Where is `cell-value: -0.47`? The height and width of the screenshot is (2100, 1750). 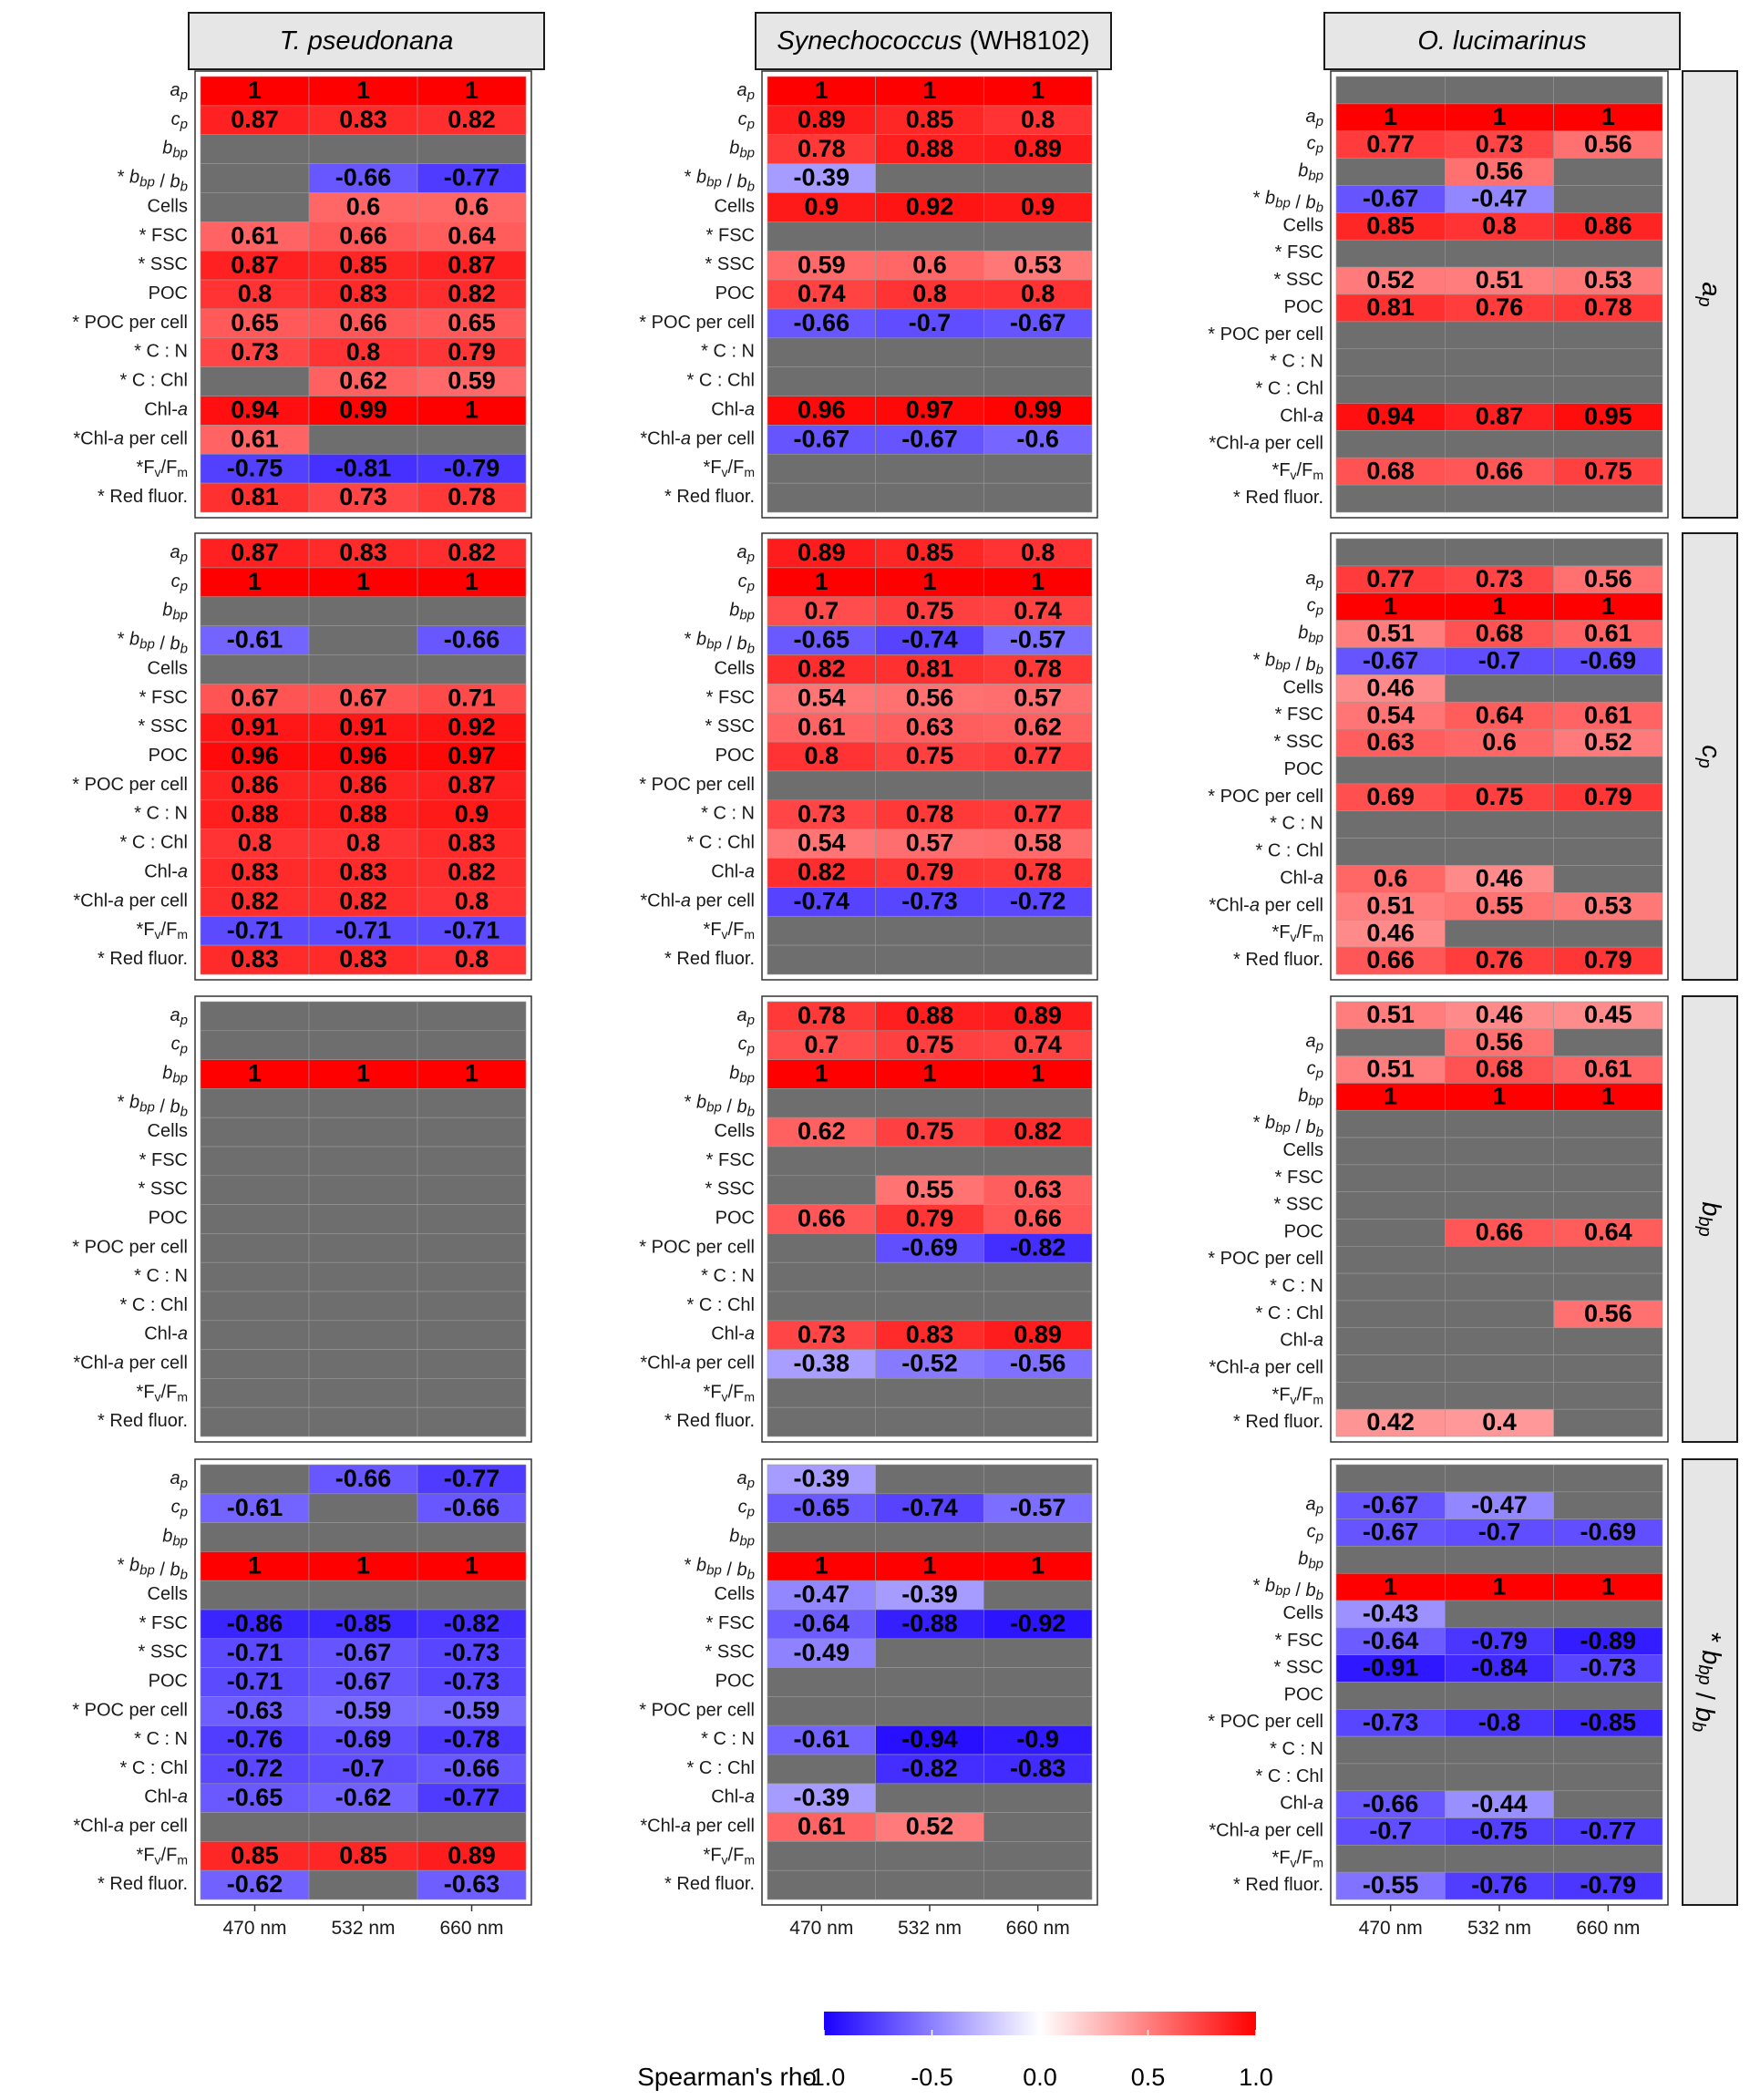
cell-value: -0.47 is located at coordinates (1499, 199).